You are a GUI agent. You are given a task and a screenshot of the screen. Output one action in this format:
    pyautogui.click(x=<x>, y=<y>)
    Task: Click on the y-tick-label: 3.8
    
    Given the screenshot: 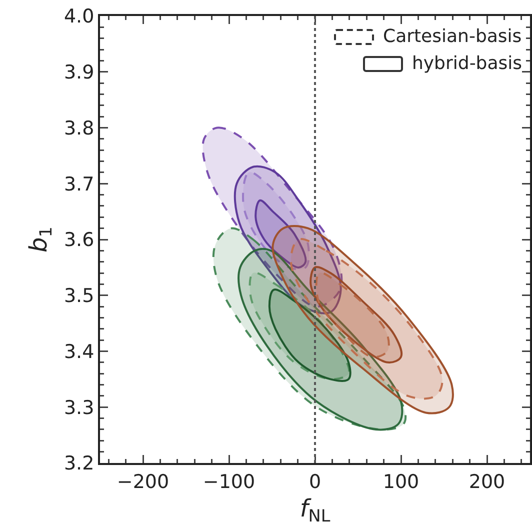 What is the action you would take?
    pyautogui.click(x=79, y=128)
    